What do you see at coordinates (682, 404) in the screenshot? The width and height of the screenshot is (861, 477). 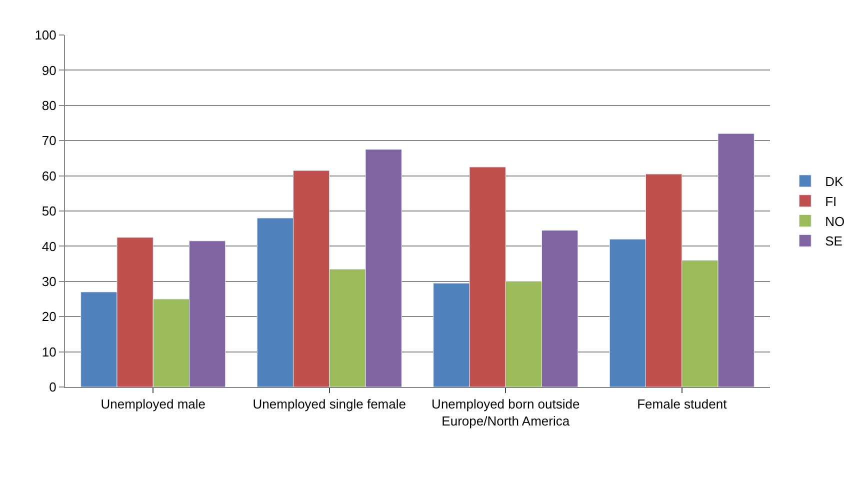 I see `x-tick-label: Female student` at bounding box center [682, 404].